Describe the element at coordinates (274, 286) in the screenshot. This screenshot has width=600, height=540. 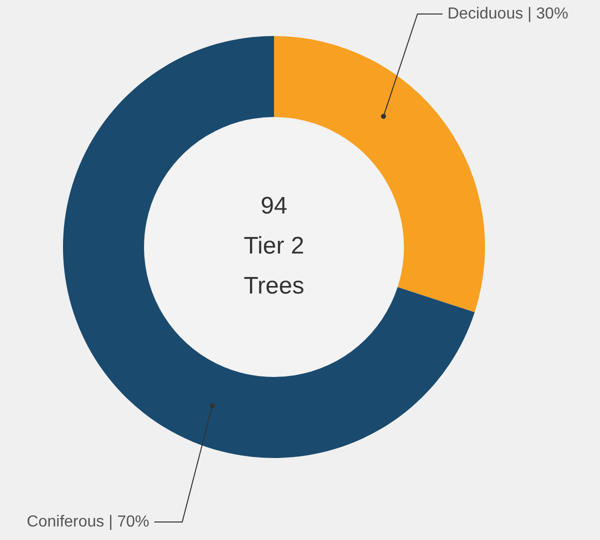
I see `text: Trees` at that location.